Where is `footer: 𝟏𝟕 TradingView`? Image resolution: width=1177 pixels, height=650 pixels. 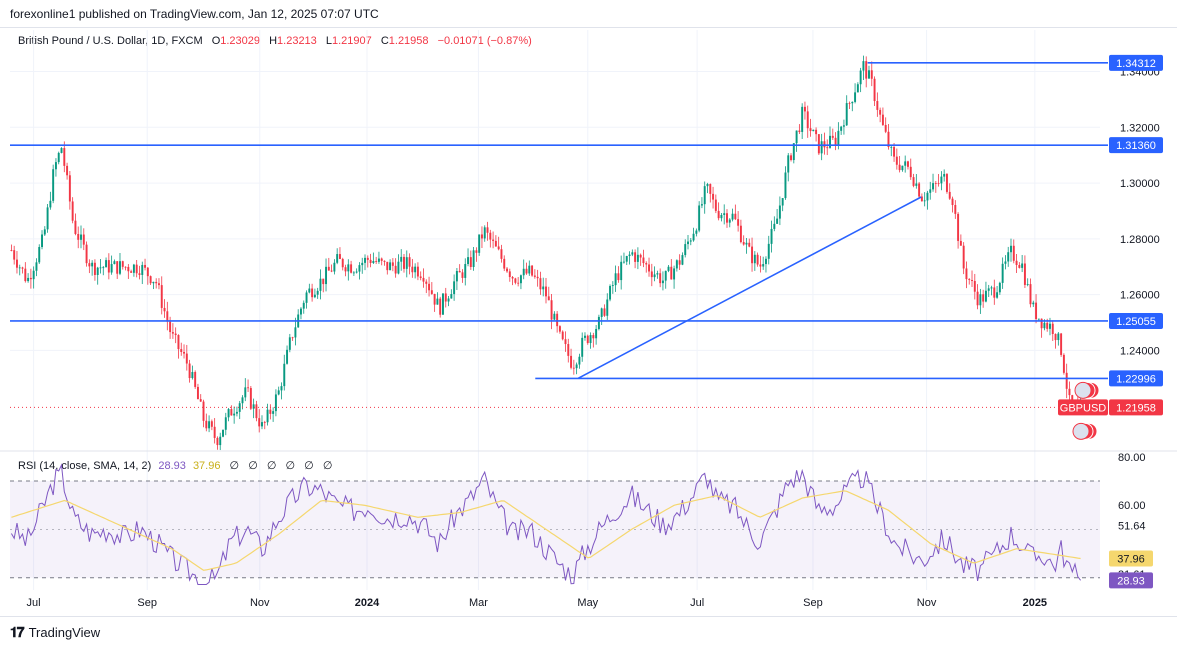 footer: 𝟏𝟕 TradingView is located at coordinates (55, 632).